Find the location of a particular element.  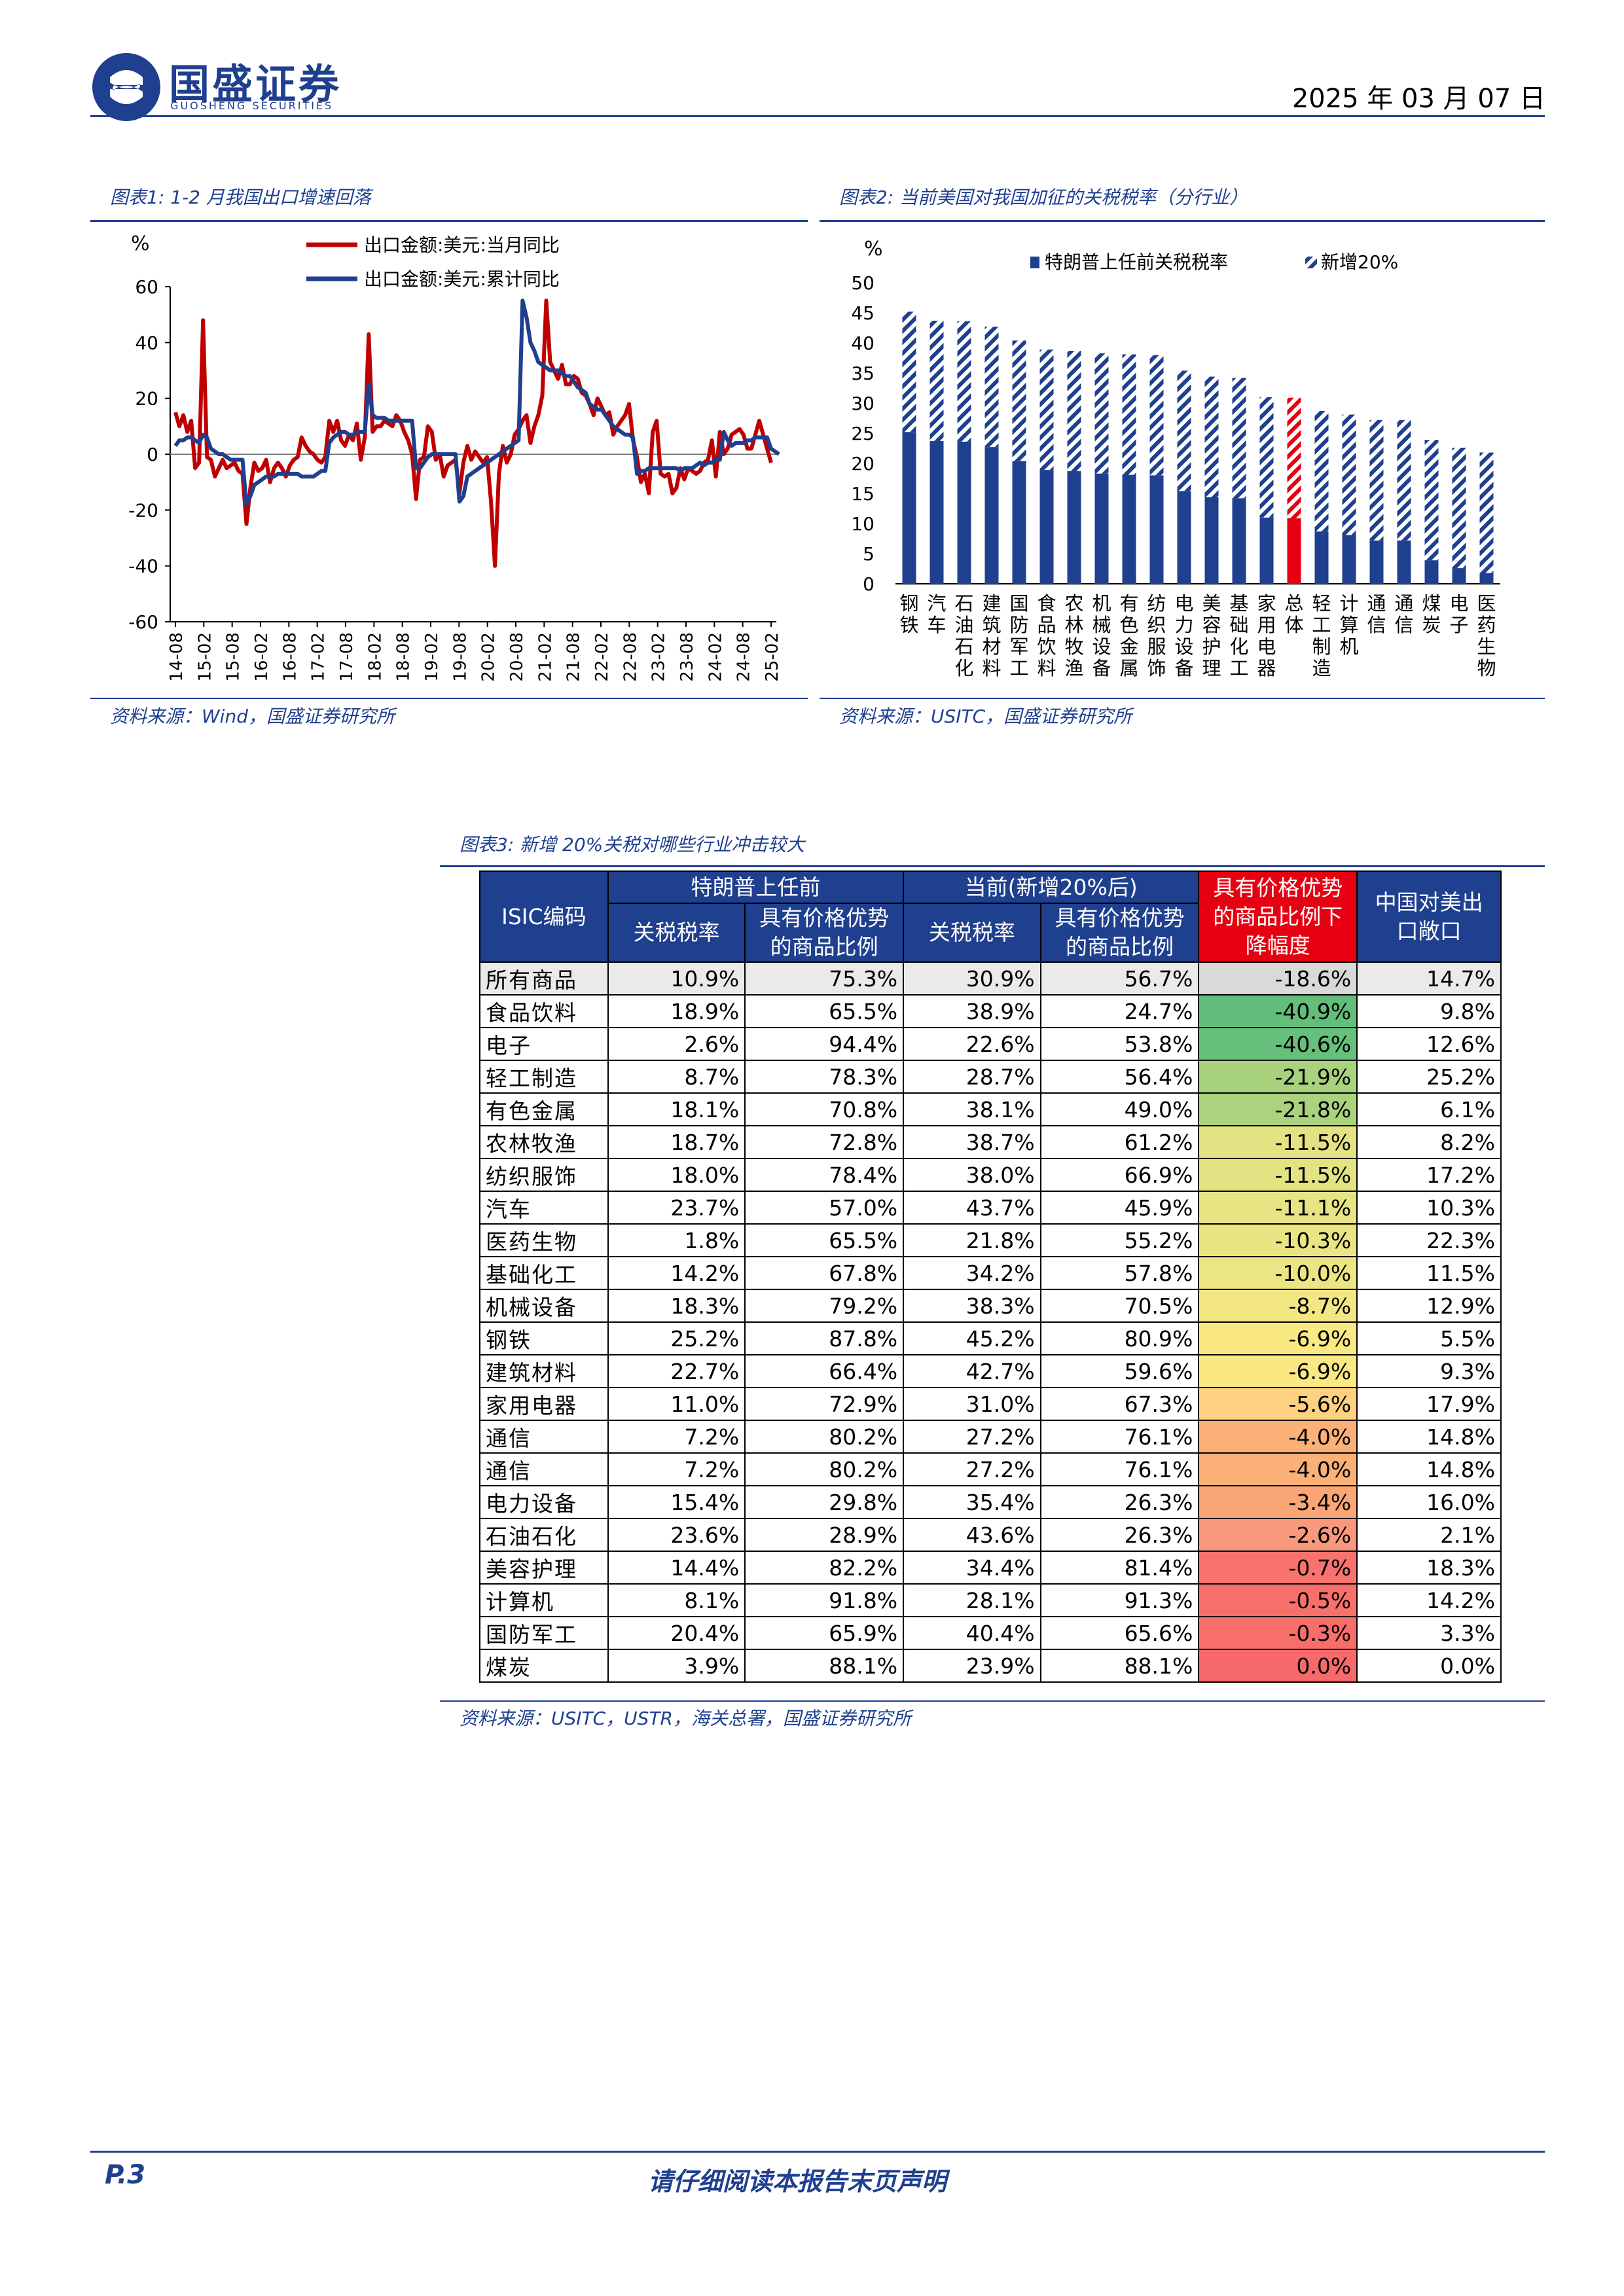

x-category-label: 础 is located at coordinates (1238, 625).